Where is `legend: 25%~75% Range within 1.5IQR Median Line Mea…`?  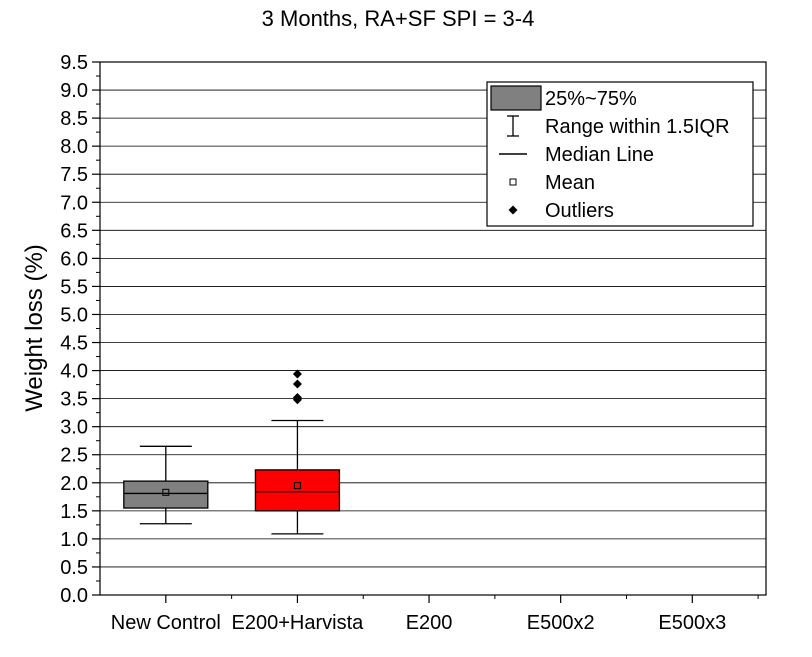
legend: 25%~75% Range within 1.5IQR Median Line Mea… is located at coordinates (620, 154).